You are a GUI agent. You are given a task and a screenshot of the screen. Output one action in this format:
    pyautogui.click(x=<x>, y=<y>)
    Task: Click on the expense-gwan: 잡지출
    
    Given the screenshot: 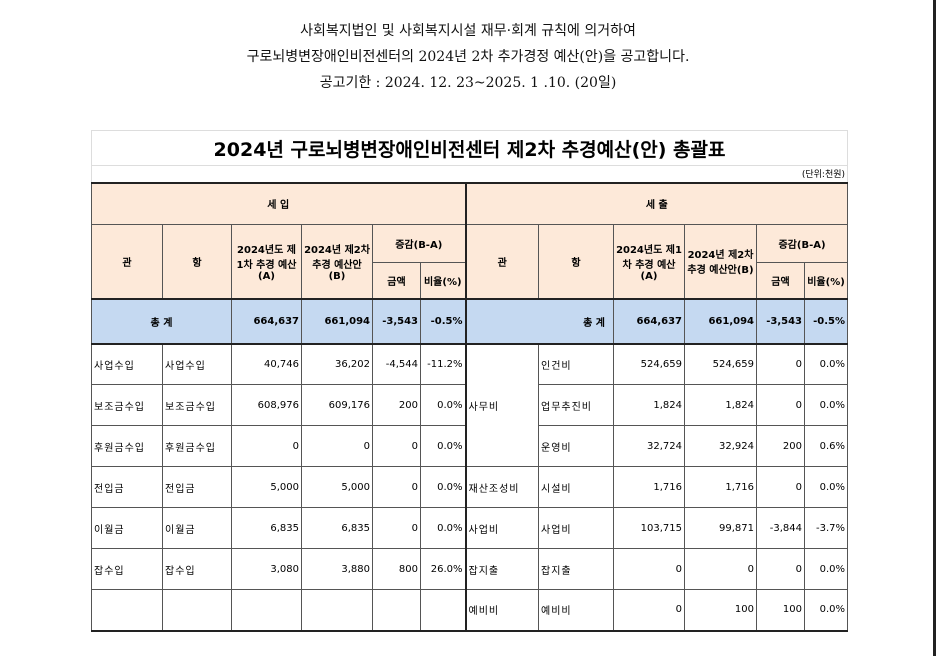 What is the action you would take?
    pyautogui.click(x=501, y=569)
    